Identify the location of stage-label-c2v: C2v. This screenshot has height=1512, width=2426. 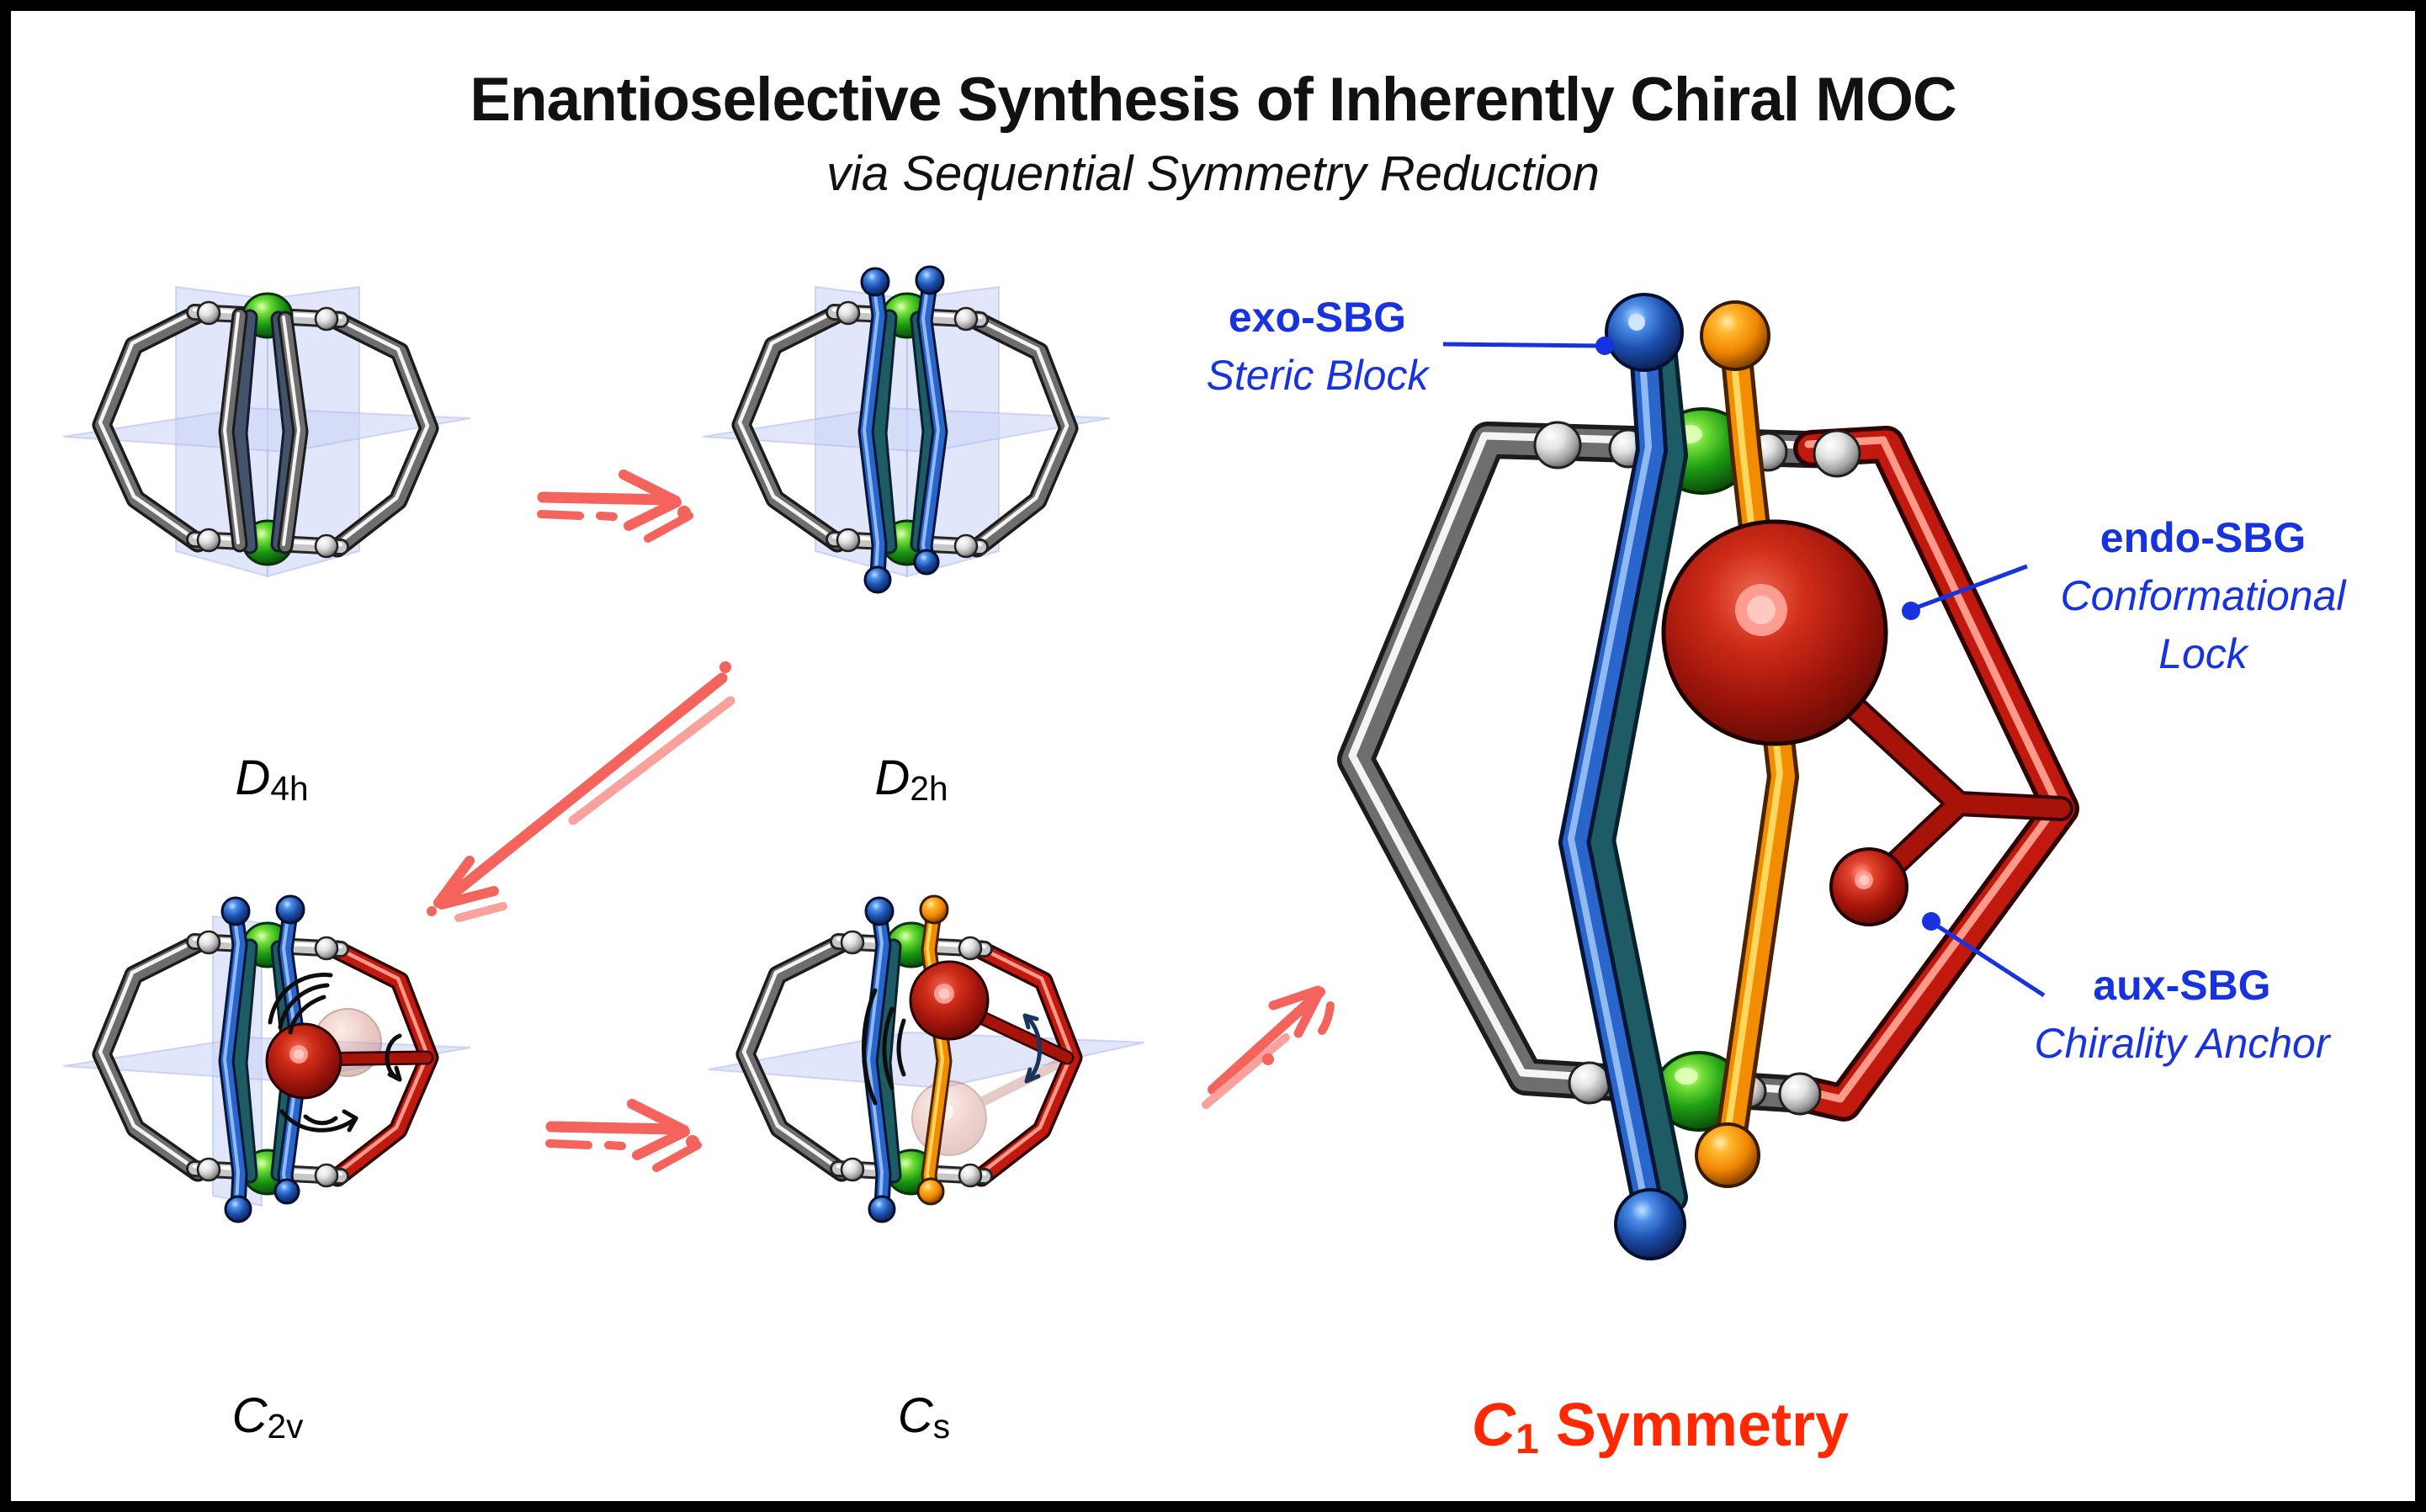
(267, 1416).